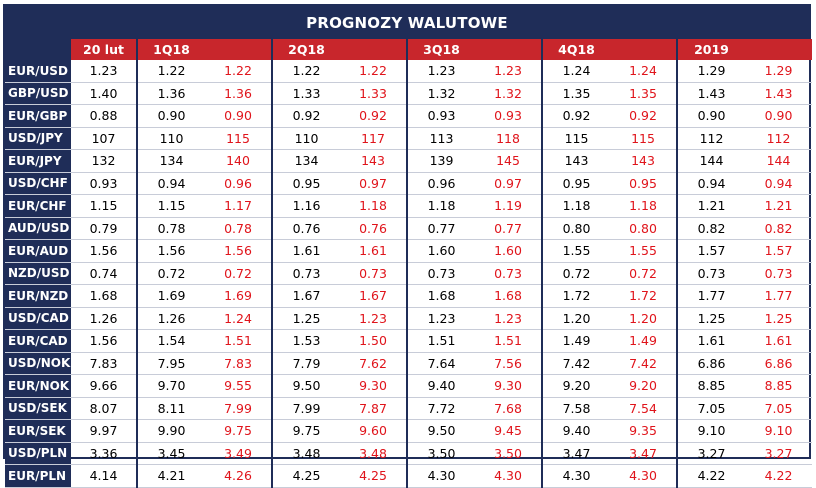  What do you see at coordinates (575, 71) in the screenshot?
I see `forecast-cell: 1.24` at bounding box center [575, 71].